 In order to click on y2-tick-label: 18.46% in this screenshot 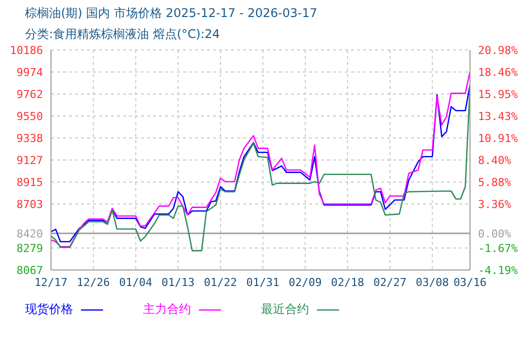, I will do `click(498, 73)`.